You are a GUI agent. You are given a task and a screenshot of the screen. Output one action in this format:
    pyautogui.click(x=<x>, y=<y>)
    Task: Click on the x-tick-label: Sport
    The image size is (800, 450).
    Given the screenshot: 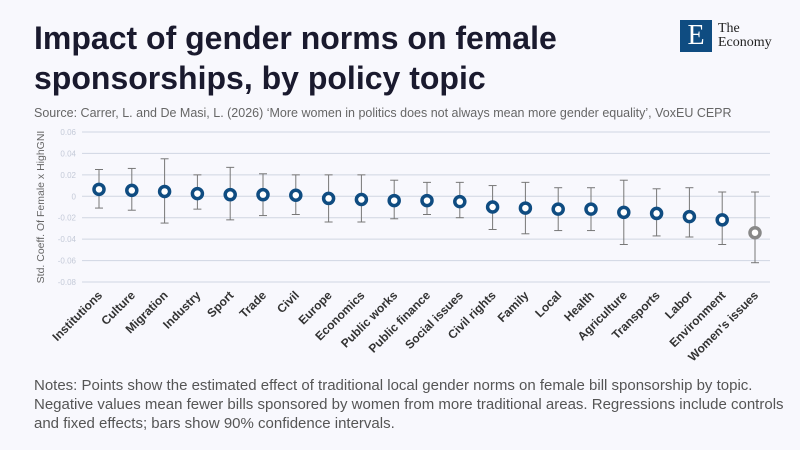 What is the action you would take?
    pyautogui.click(x=220, y=304)
    